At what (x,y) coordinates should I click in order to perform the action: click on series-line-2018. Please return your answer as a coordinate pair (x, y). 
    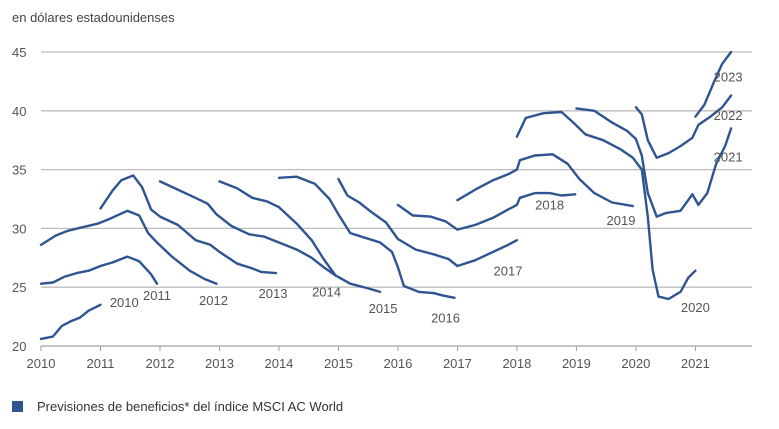
    Looking at the image, I should click on (486, 211).